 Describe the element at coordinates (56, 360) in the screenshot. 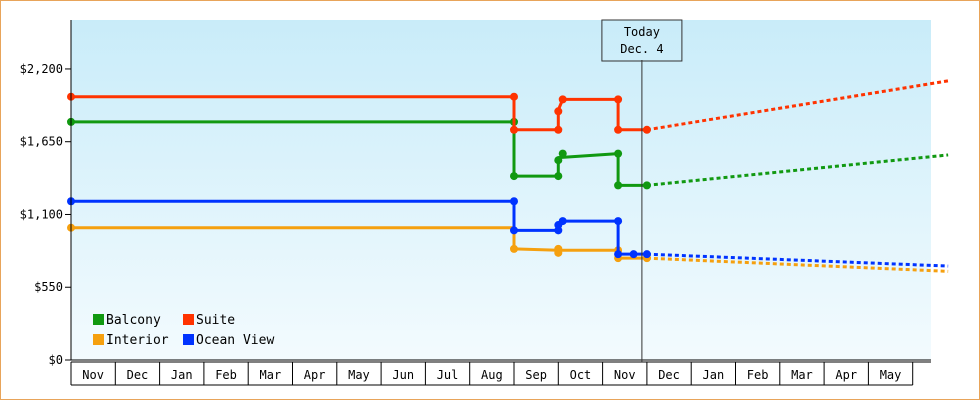

I see `y-tick-label: $0` at that location.